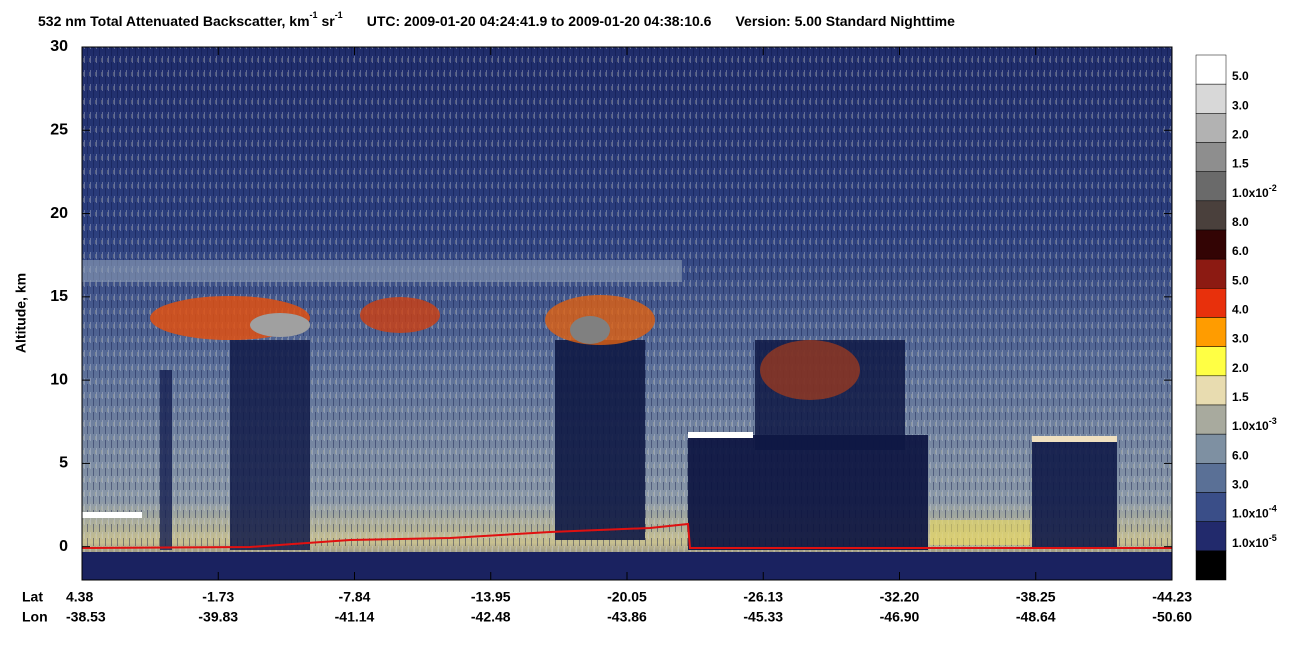  I want to click on colorbar-label: 1.0x10⁻⁵, so click(1254, 541).